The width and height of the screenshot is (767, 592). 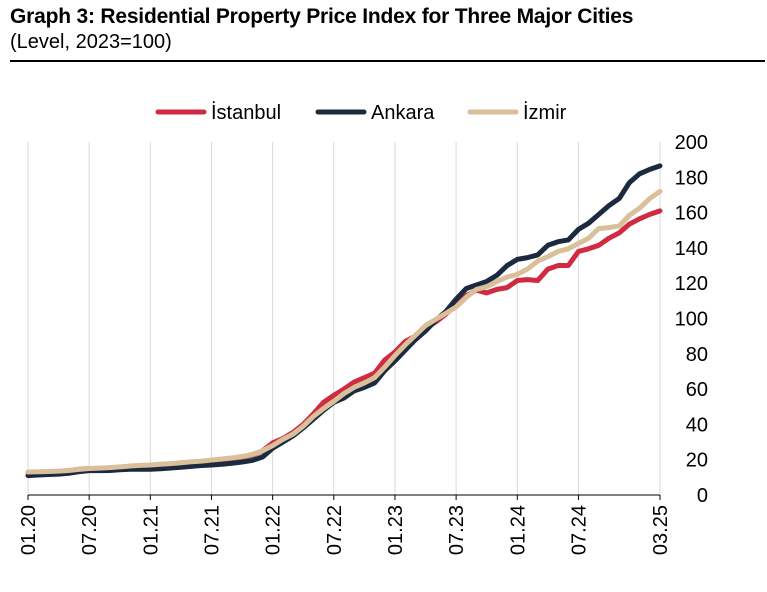 I want to click on x-tick-label: 07.21, so click(x=212, y=530).